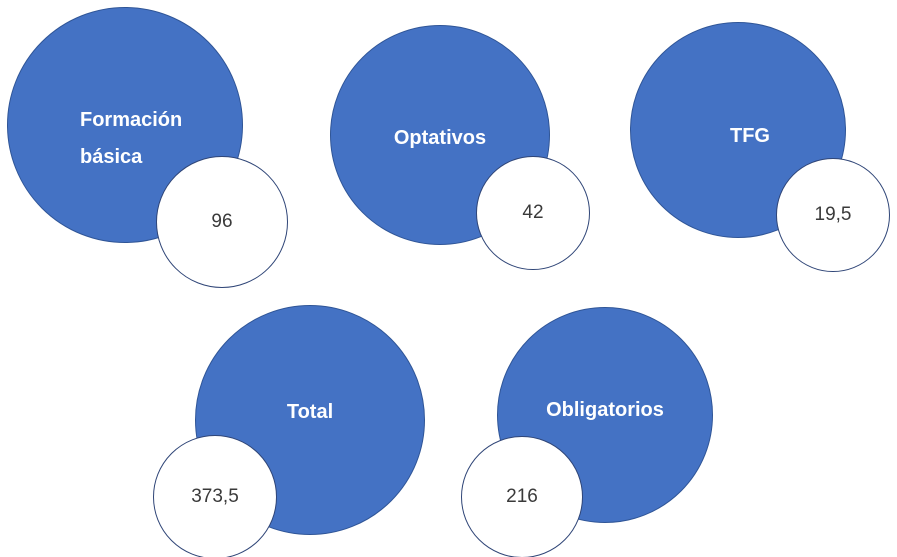 The height and width of the screenshot is (557, 897). Describe the element at coordinates (605, 410) in the screenshot. I see `category-label: Obligatorios` at that location.